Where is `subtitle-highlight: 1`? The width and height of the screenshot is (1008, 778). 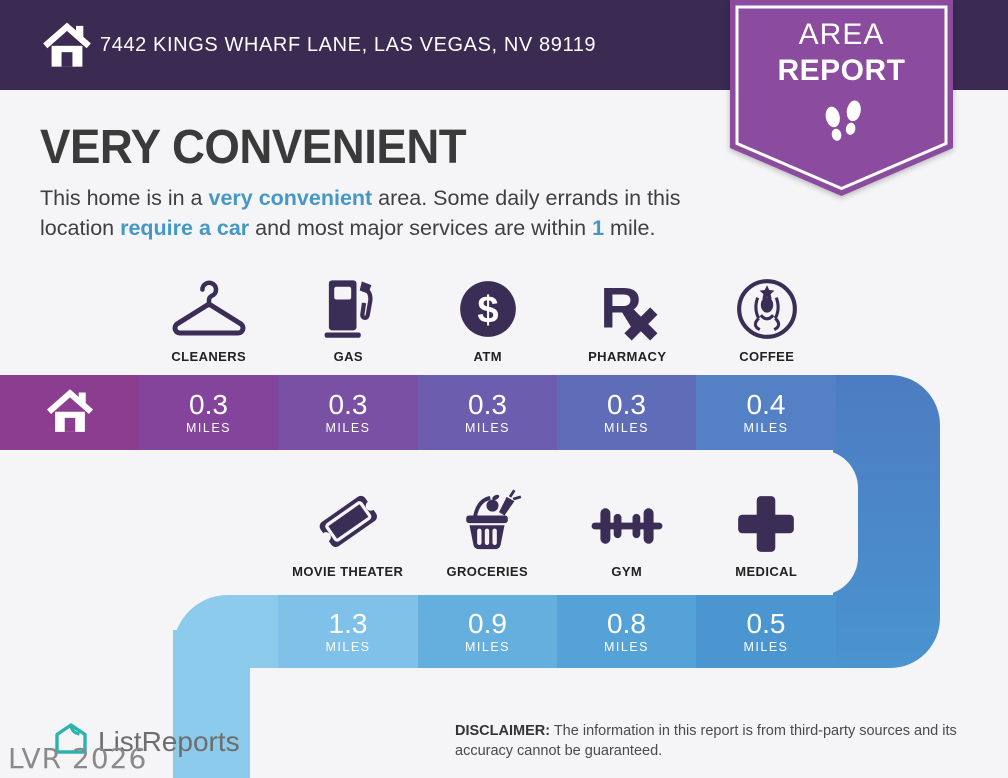
subtitle-highlight: 1 is located at coordinates (598, 228).